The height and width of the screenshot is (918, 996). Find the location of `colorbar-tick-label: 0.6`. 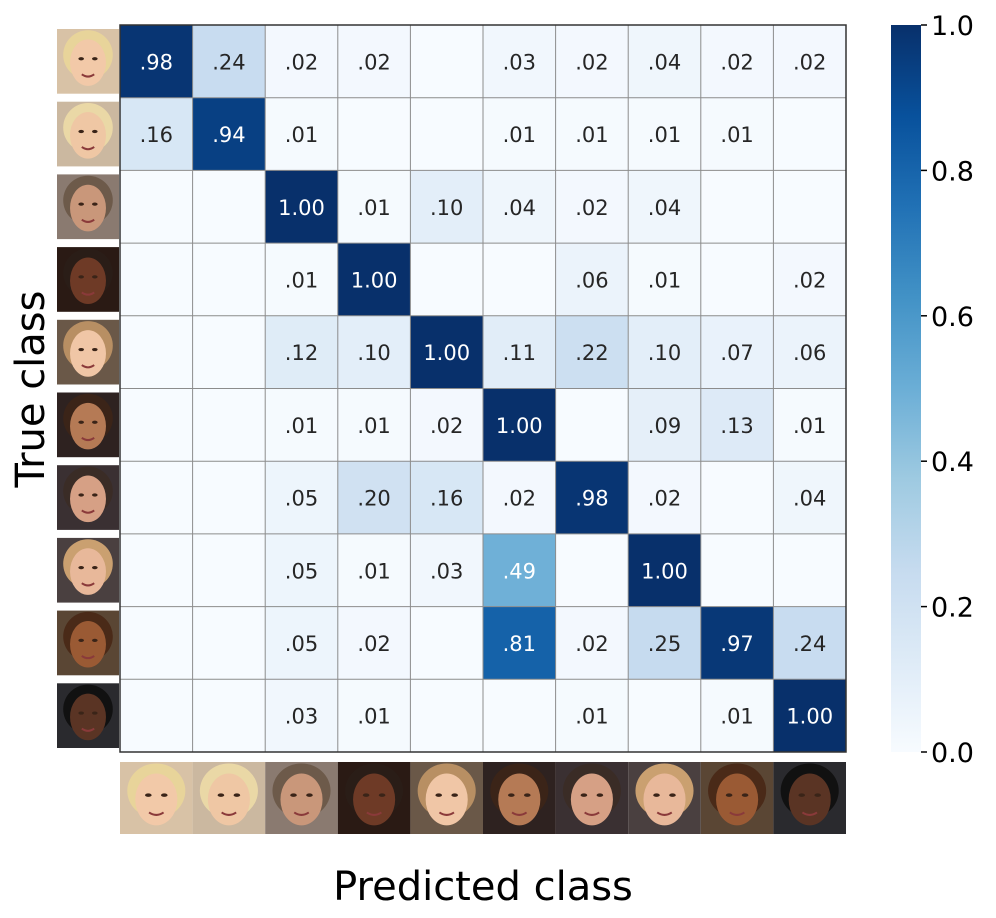

colorbar-tick-label: 0.6 is located at coordinates (952, 317).